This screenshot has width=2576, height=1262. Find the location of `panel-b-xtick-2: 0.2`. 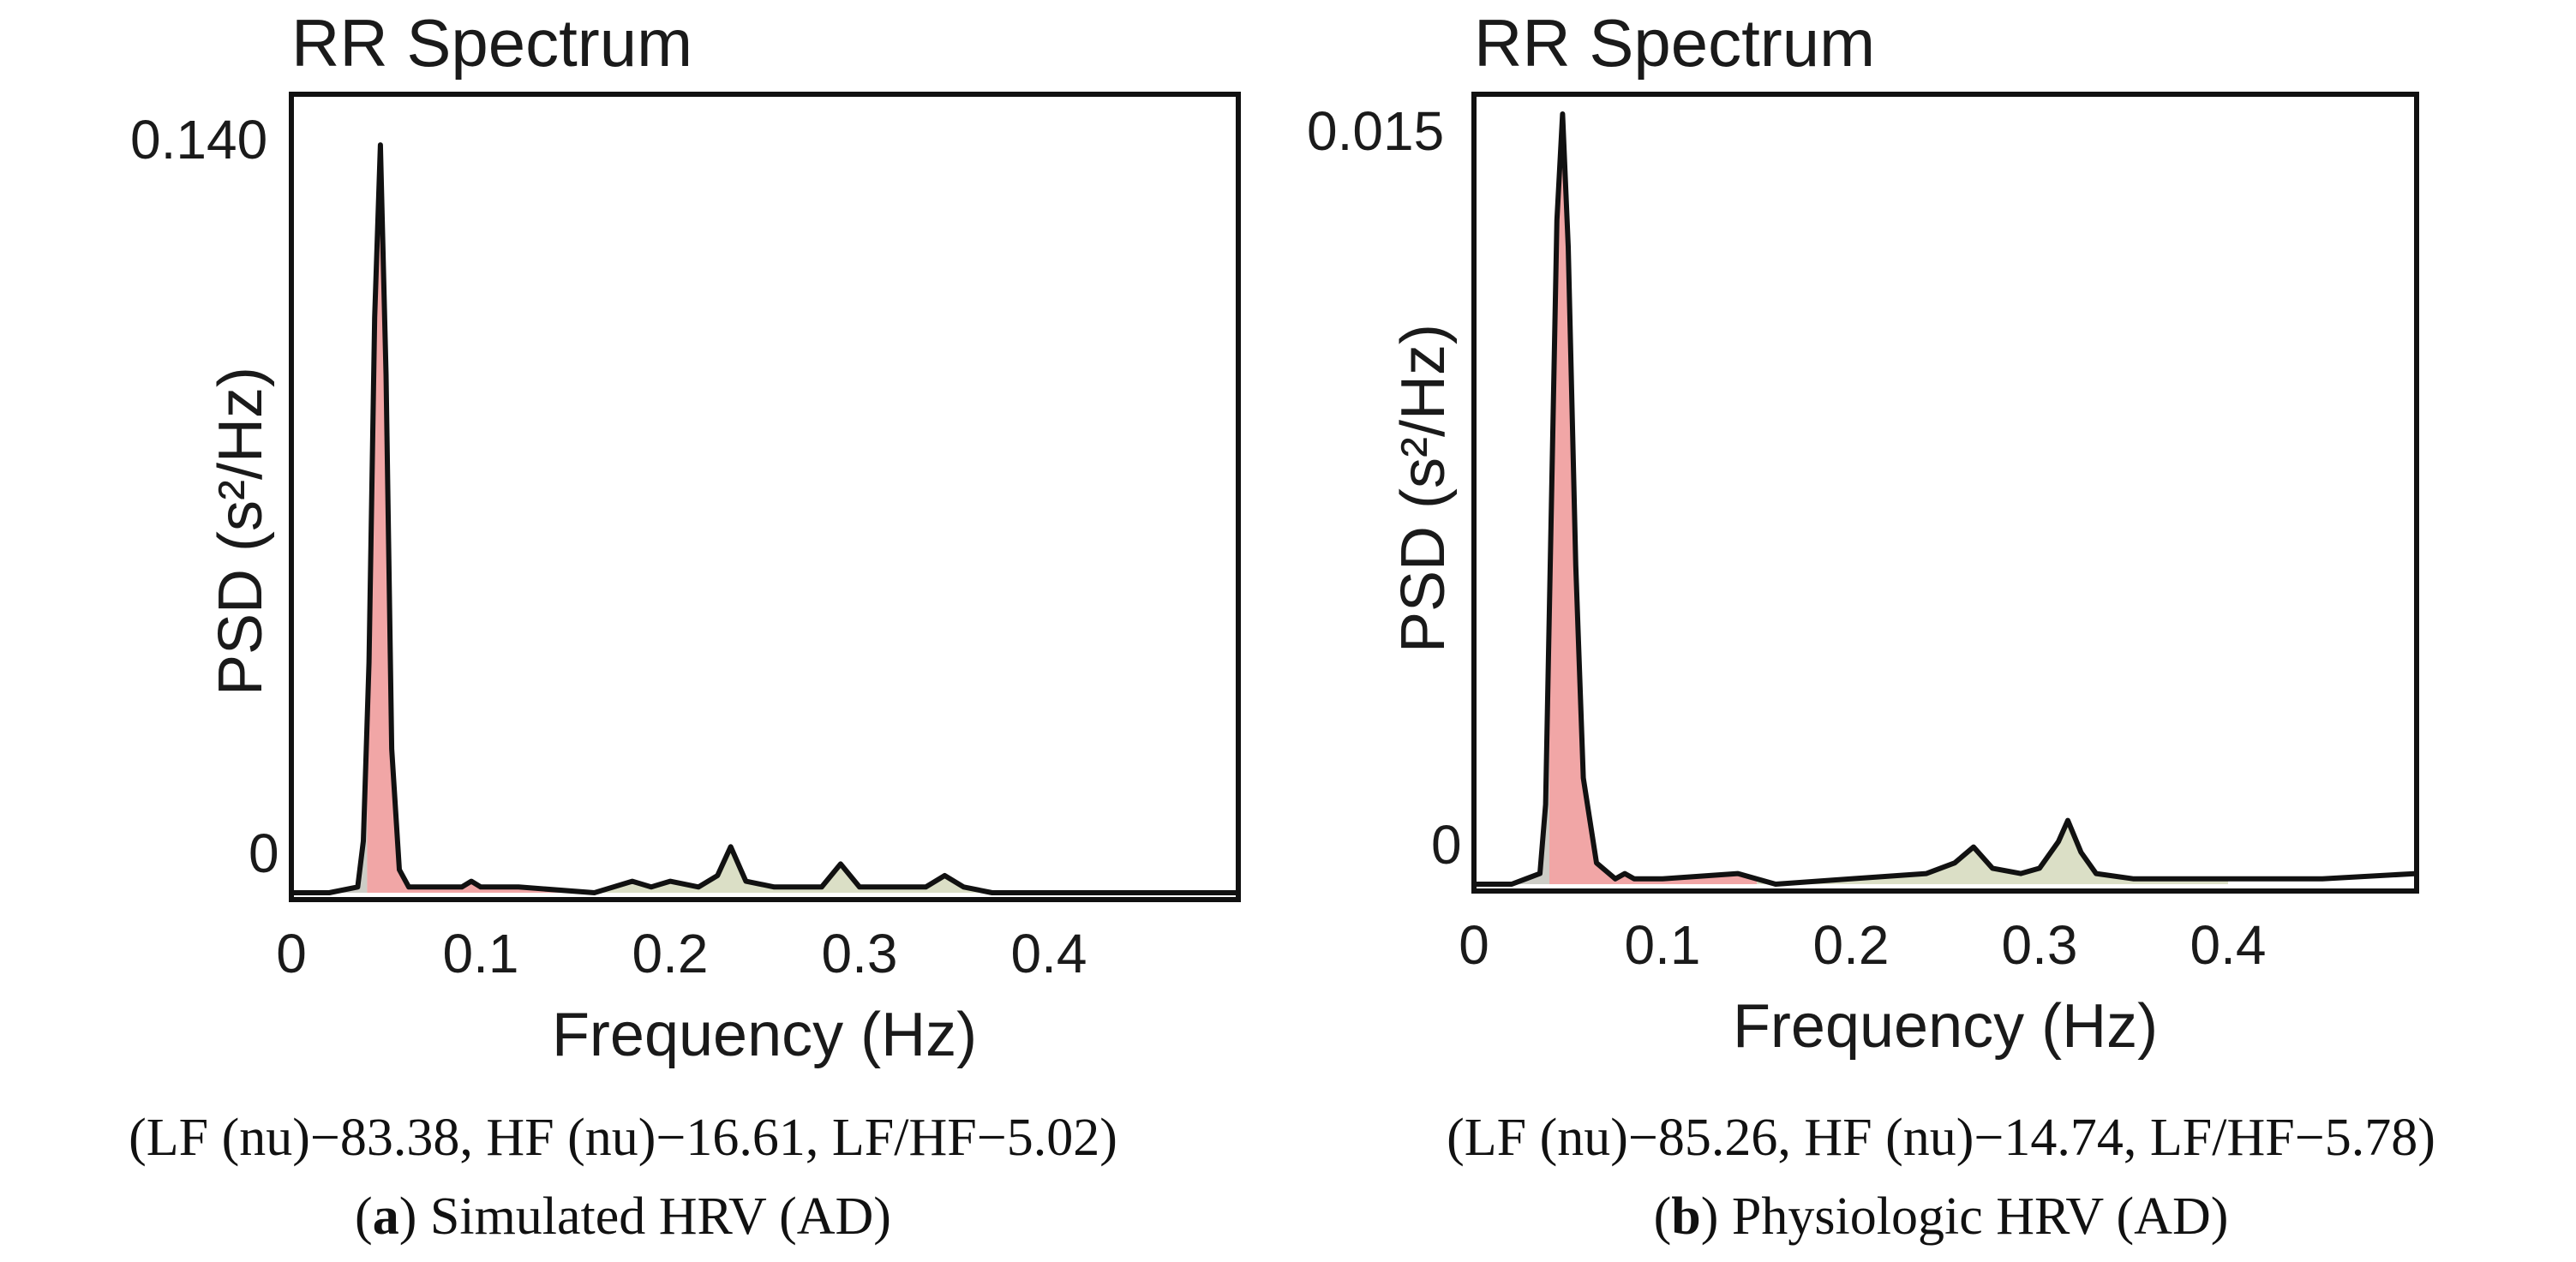

panel-b-xtick-2: 0.2 is located at coordinates (1851, 945).